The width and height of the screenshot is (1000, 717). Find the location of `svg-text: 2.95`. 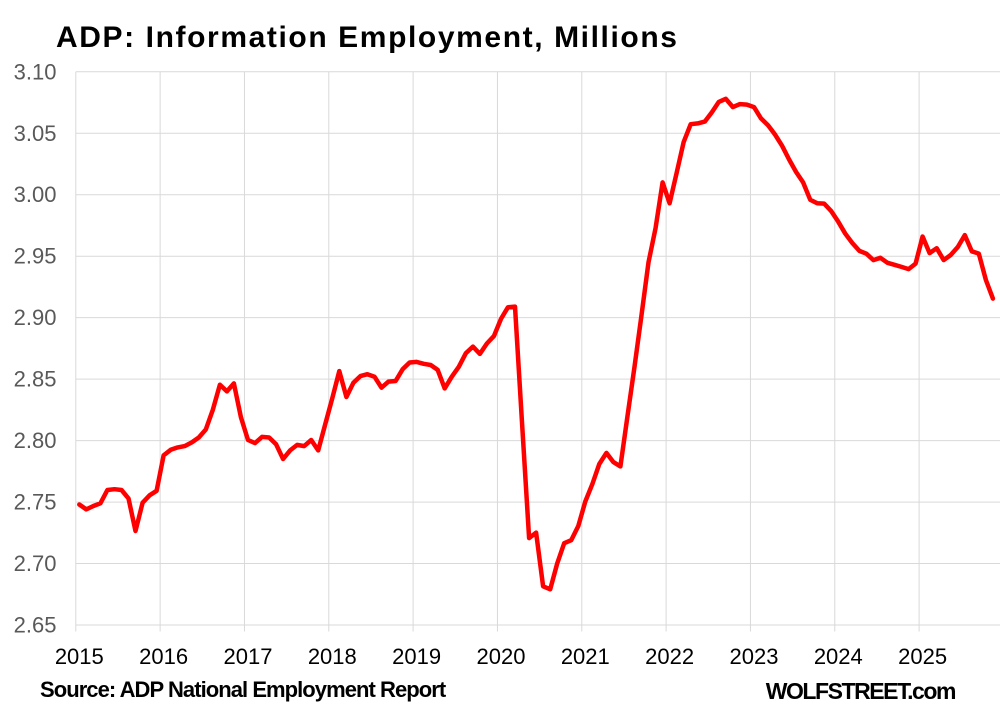

svg-text: 2.95 is located at coordinates (35, 256).